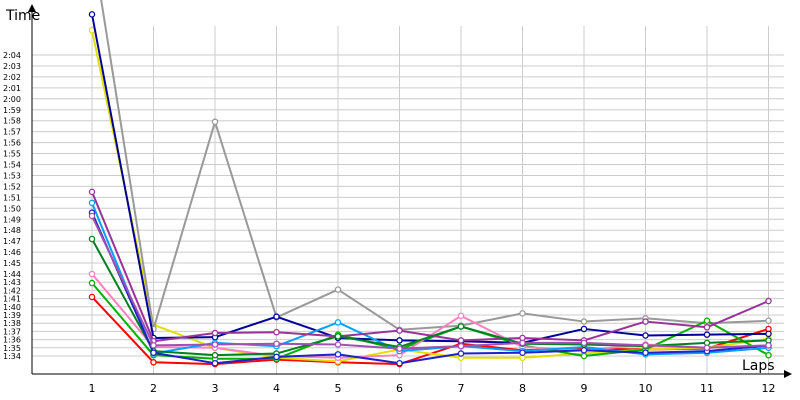 The width and height of the screenshot is (800, 400). I want to click on y-tick-label: 1:34, so click(12, 356).